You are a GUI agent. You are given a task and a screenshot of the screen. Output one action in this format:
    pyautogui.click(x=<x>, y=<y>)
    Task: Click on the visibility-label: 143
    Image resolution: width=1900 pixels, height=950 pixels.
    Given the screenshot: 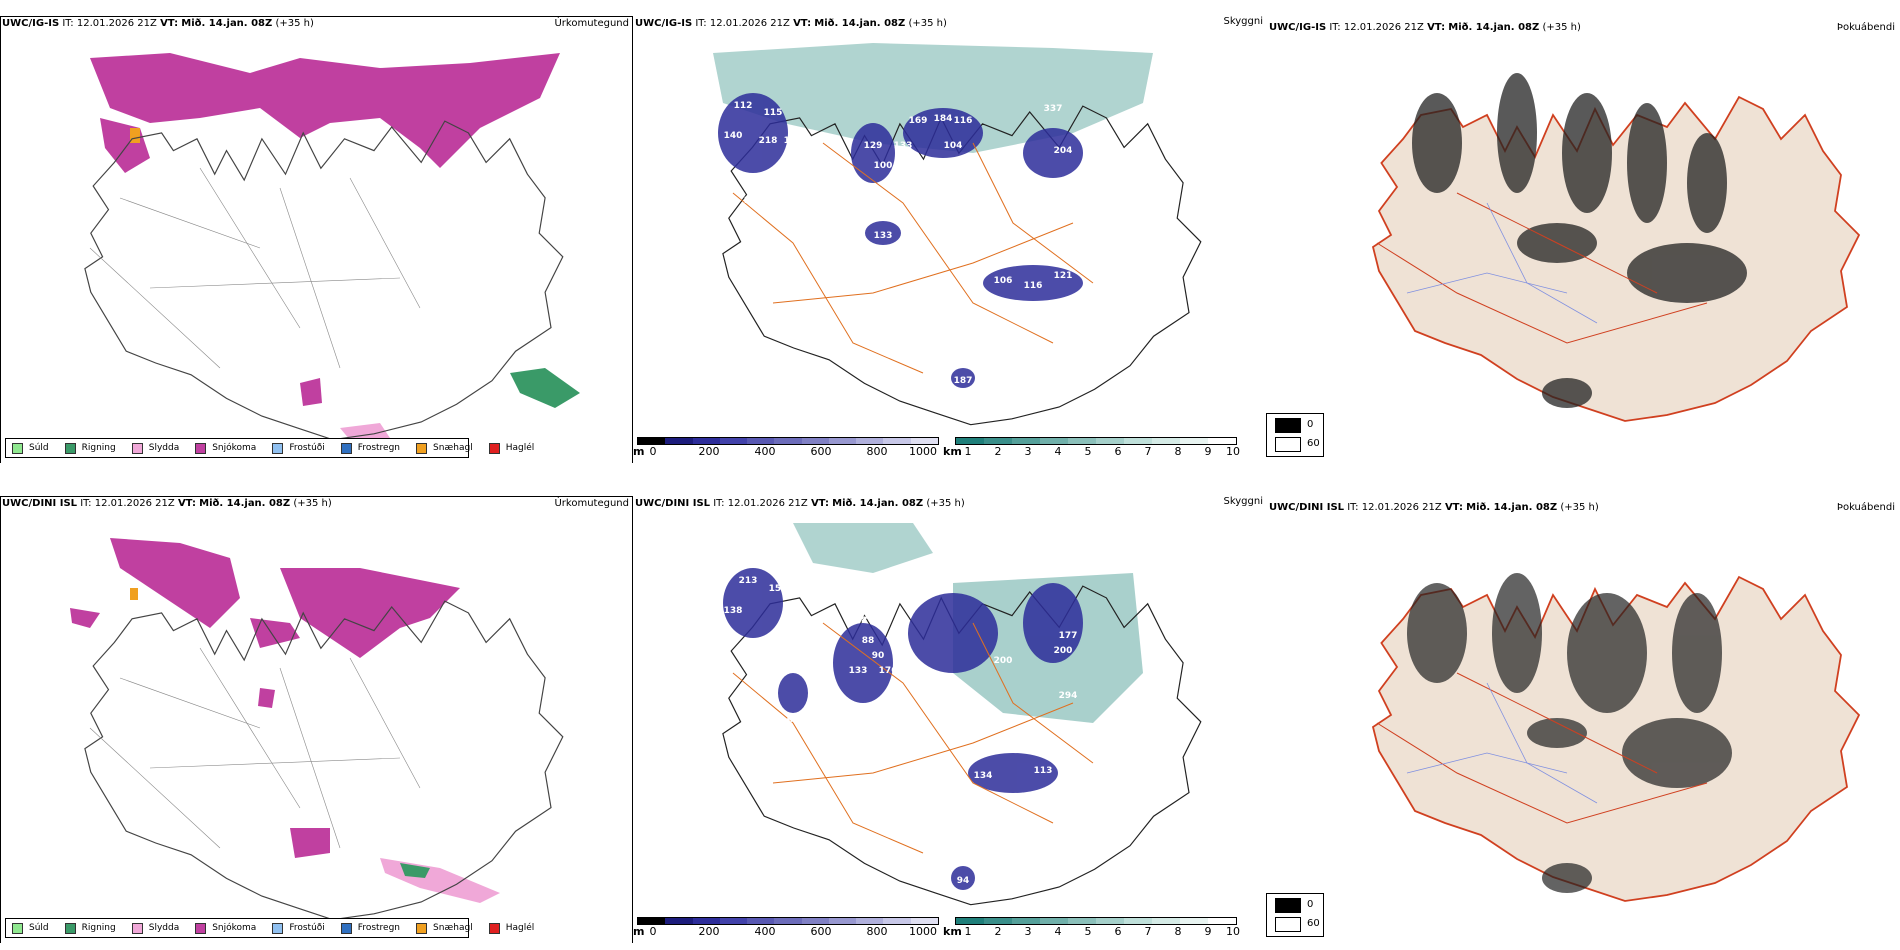 What is the action you would take?
    pyautogui.click(x=773, y=671)
    